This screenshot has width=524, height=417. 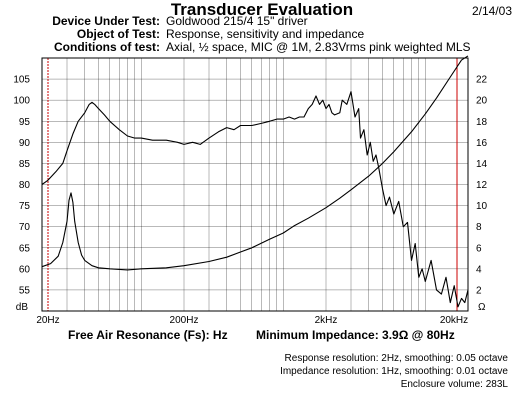 What do you see at coordinates (479, 269) in the screenshot?
I see `right-tick-label: 4` at bounding box center [479, 269].